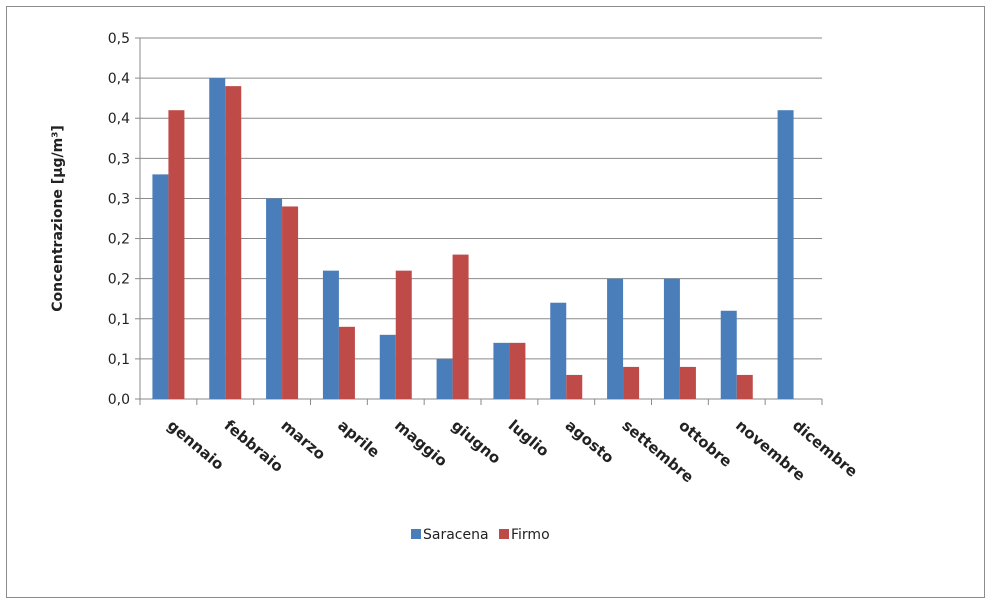 The width and height of the screenshot is (993, 600). What do you see at coordinates (476, 441) in the screenshot?
I see `x-tick-label: giugno` at bounding box center [476, 441].